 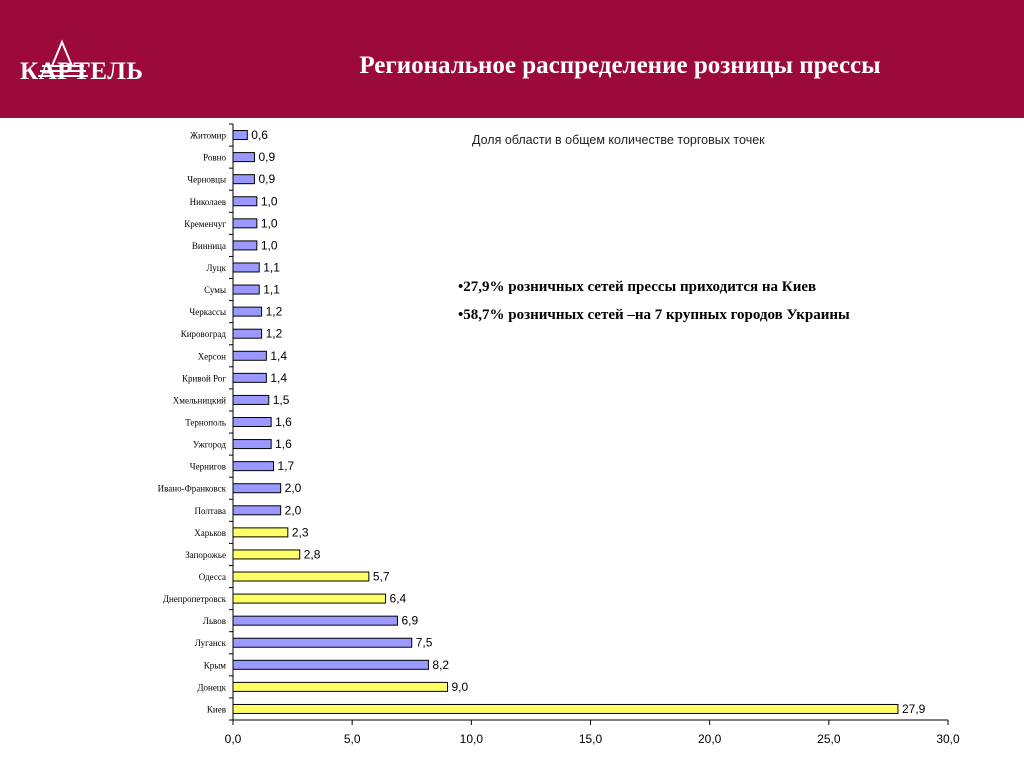 What do you see at coordinates (829, 739) in the screenshot?
I see `x-tick-label: 25,0` at bounding box center [829, 739].